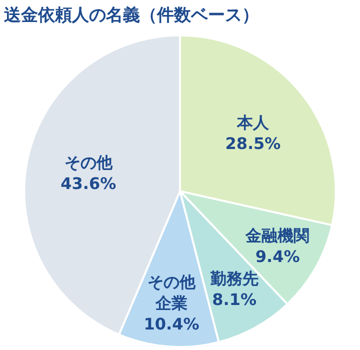 The image size is (360, 350). I want to click on slice-label: その他企業, so click(171, 293).